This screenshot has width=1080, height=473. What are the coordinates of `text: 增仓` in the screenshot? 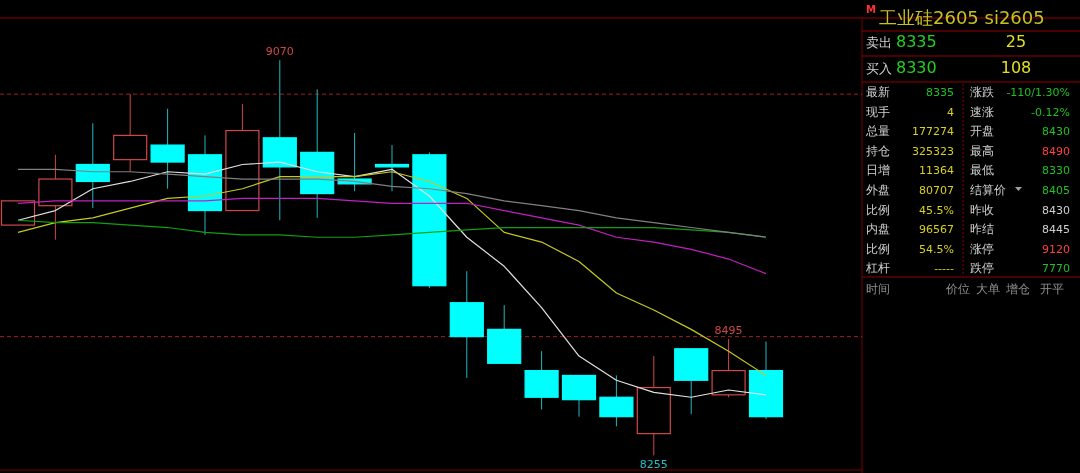 It's located at (1017, 289).